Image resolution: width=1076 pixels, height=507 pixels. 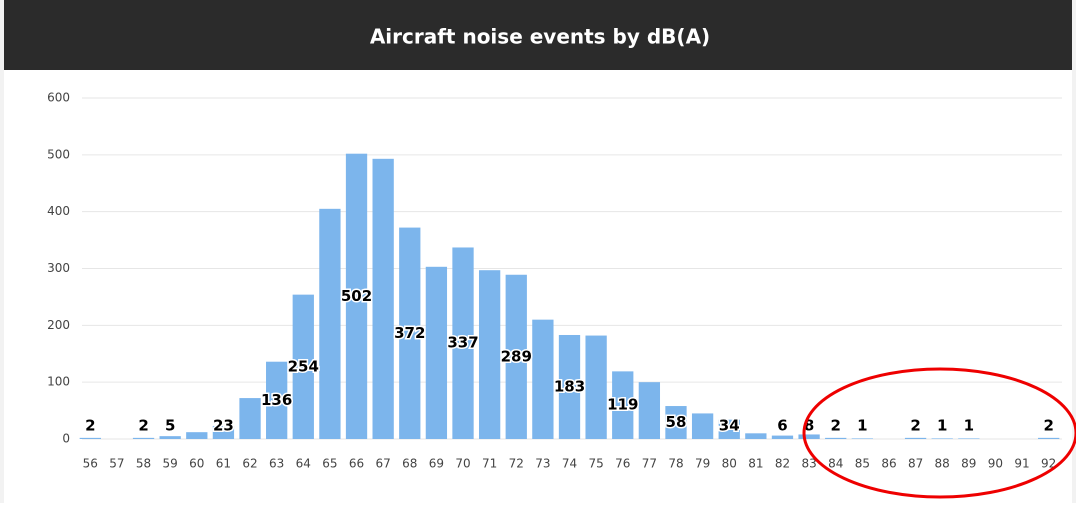 I want to click on x-tick-label: 87, so click(x=915, y=464).